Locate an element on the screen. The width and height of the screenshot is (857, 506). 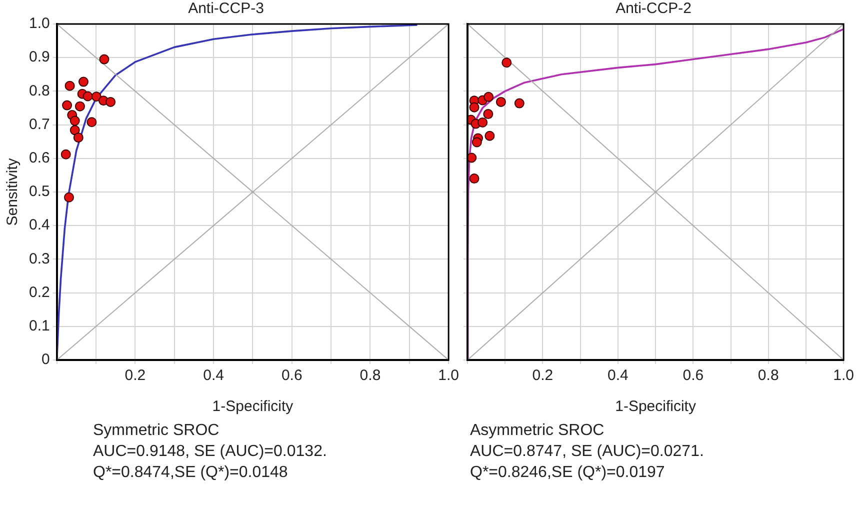
y-tick-label: 0.9 is located at coordinates (39, 57).